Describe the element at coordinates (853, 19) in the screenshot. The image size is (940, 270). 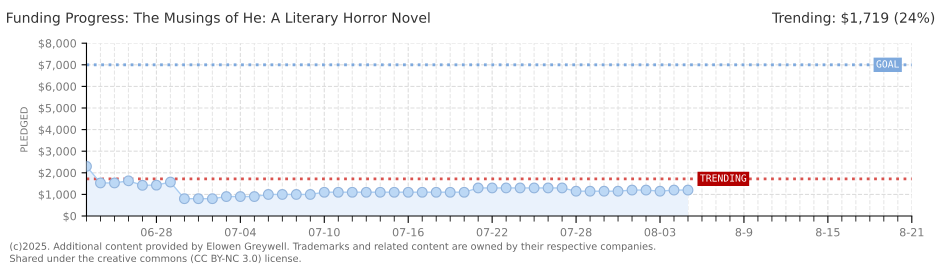
I see `chart-subtitle: Trending: $1,719 (24%)` at that location.